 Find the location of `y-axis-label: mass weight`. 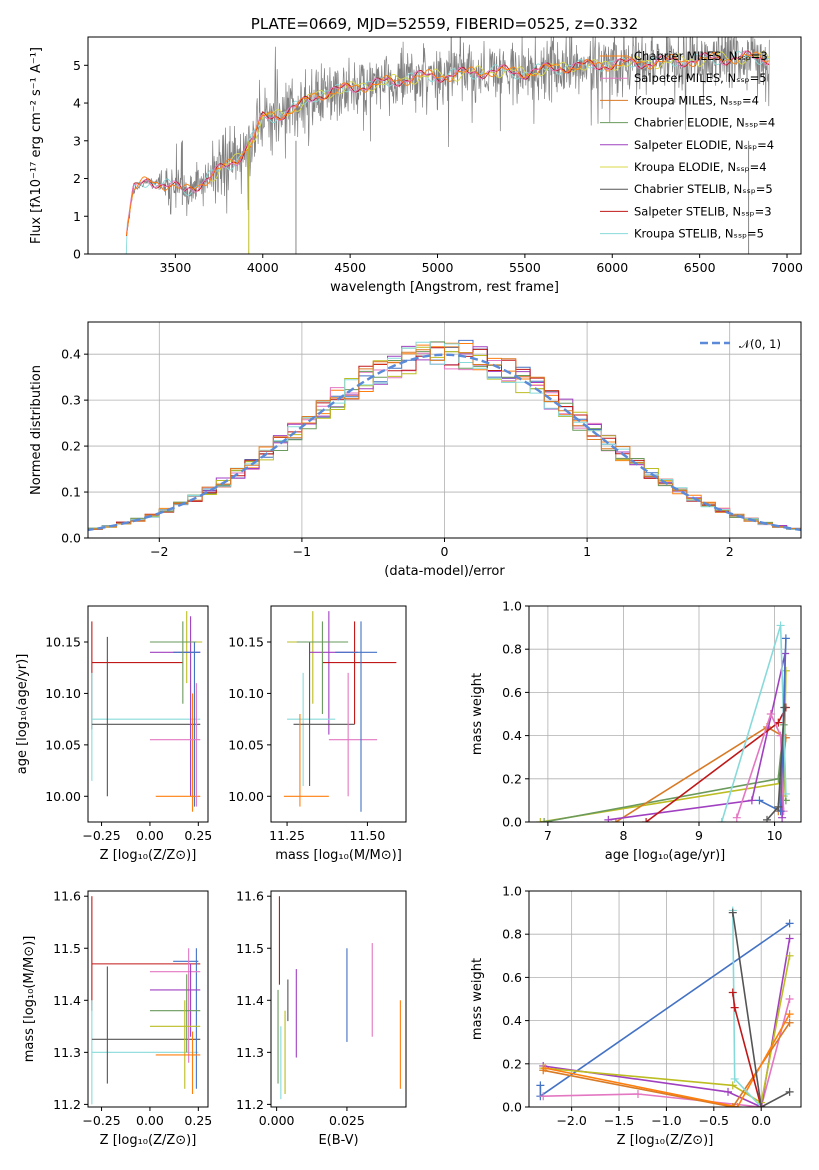

y-axis-label: mass weight is located at coordinates (477, 714).